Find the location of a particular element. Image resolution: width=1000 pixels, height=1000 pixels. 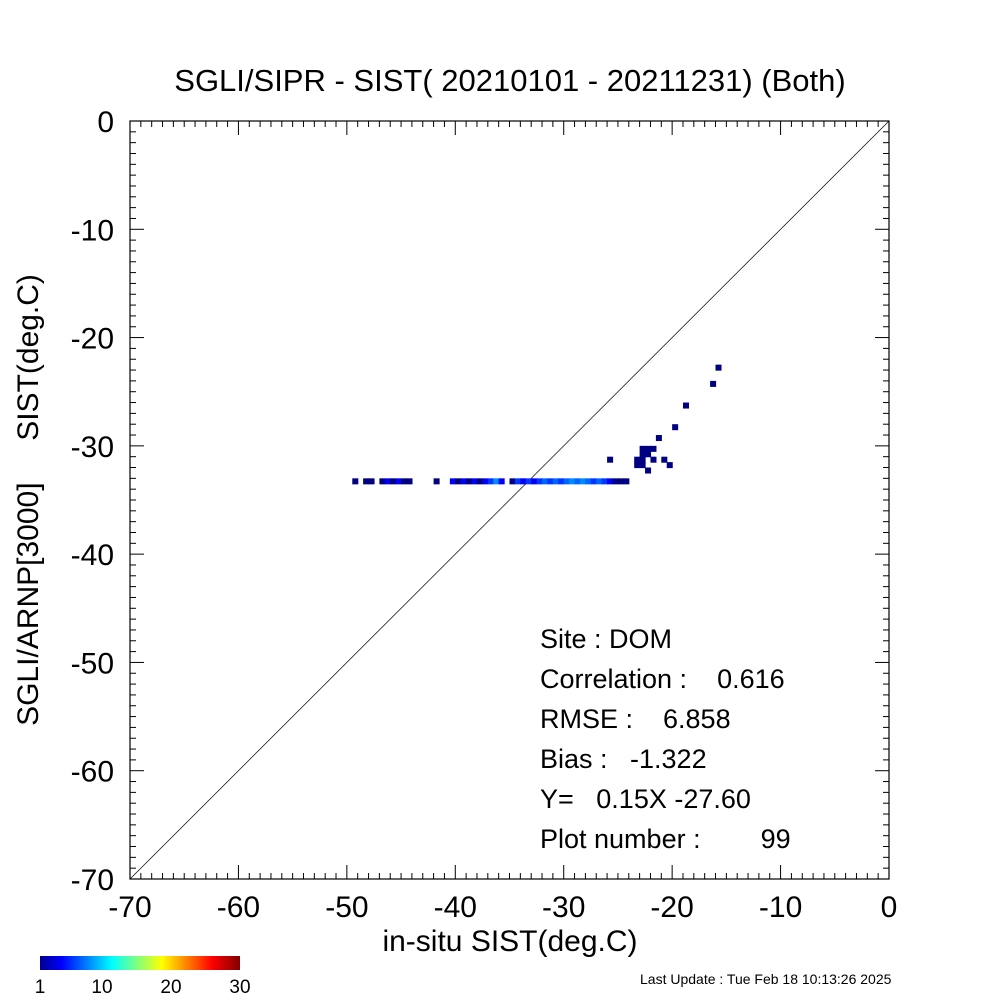

y-tick-label: -50 is located at coordinates (92, 663).